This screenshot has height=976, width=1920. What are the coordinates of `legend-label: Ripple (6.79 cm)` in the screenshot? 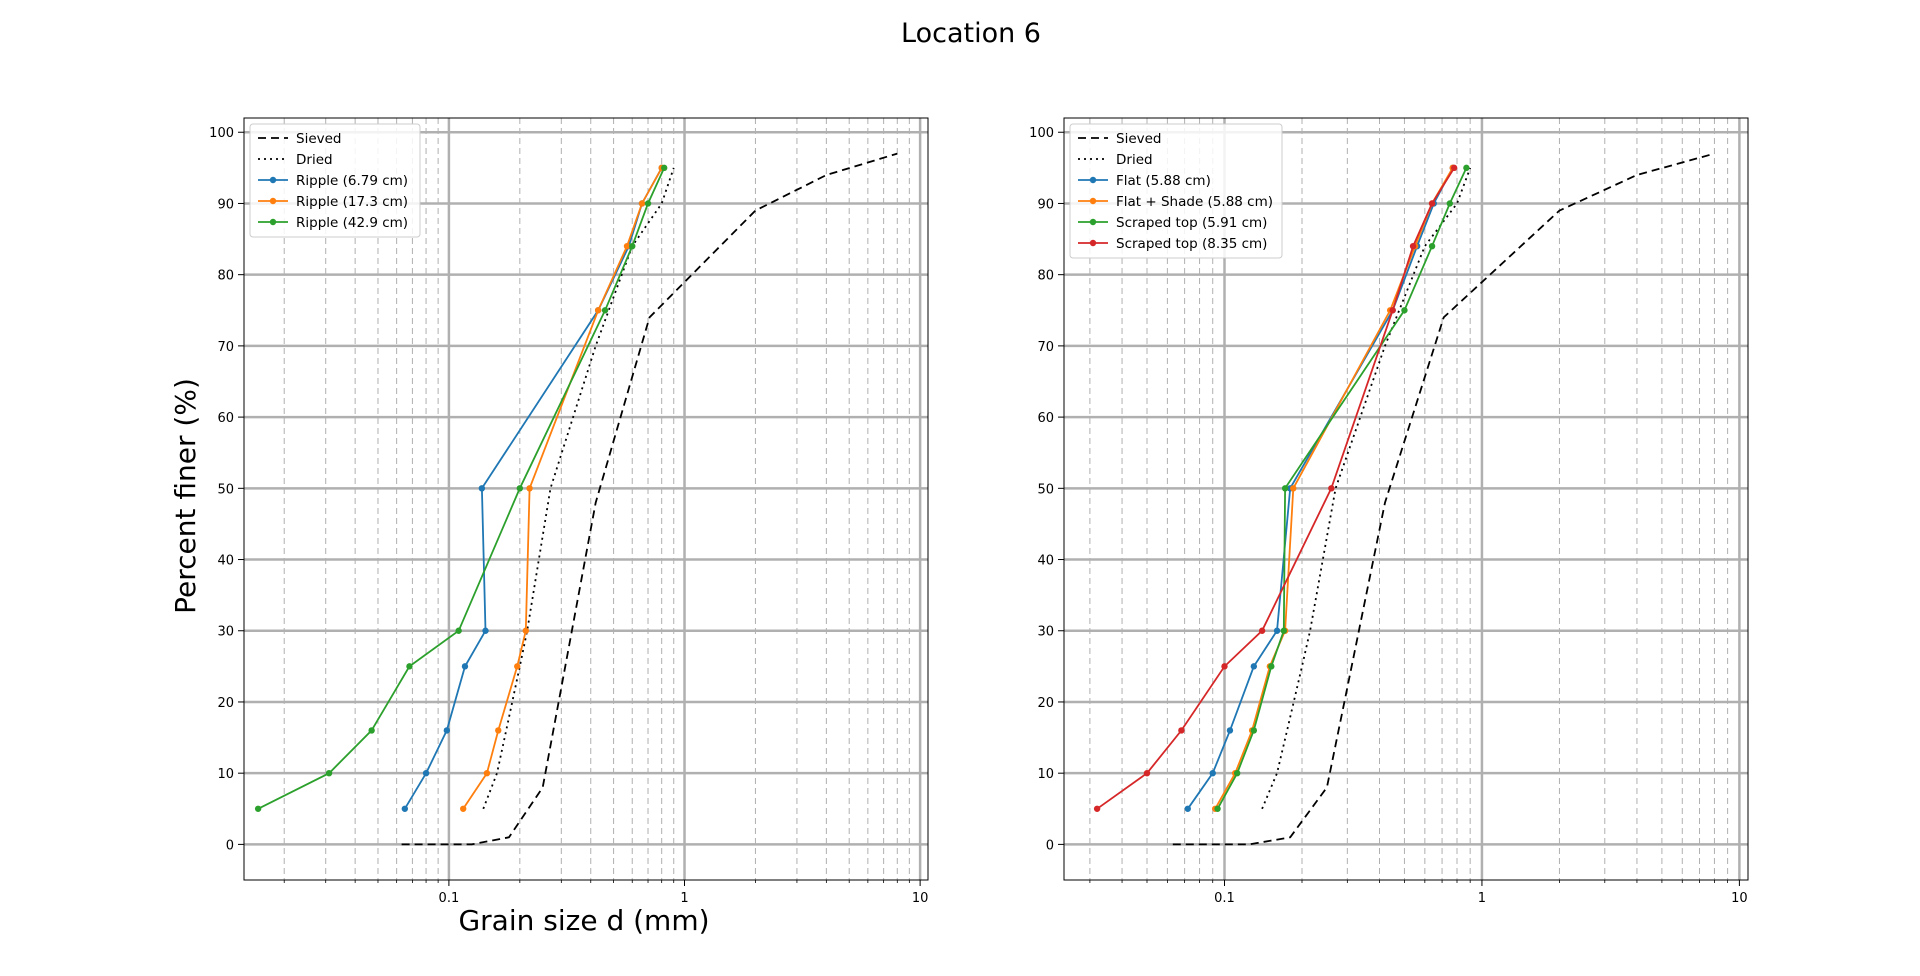 It's located at (352, 181).